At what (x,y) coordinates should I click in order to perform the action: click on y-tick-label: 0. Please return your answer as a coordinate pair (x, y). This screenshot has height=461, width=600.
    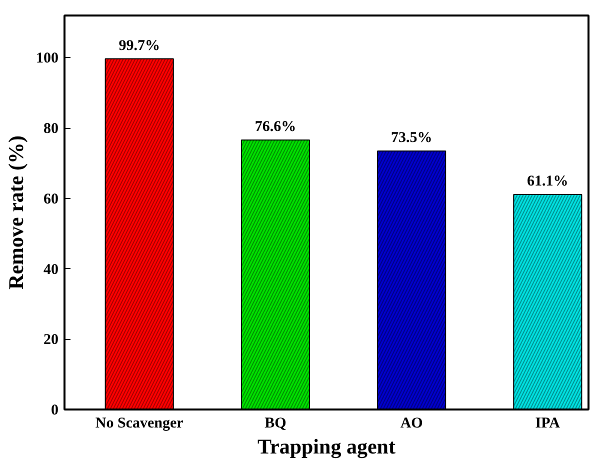
    Looking at the image, I should click on (54, 410).